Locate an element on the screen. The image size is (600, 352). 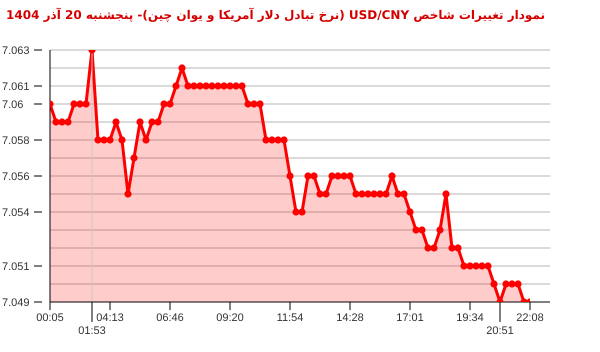
y-tick-label: 7.051 is located at coordinates (16, 267).